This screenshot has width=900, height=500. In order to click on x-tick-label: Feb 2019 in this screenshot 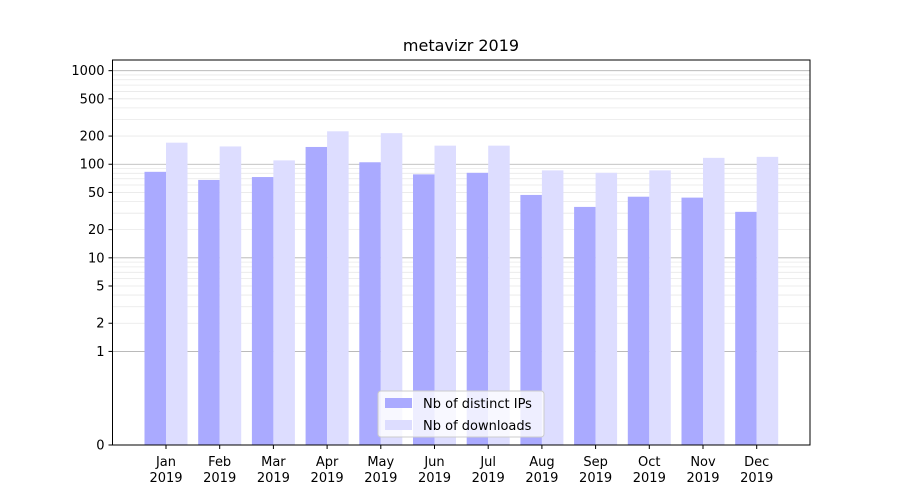, I will do `click(219, 470)`.